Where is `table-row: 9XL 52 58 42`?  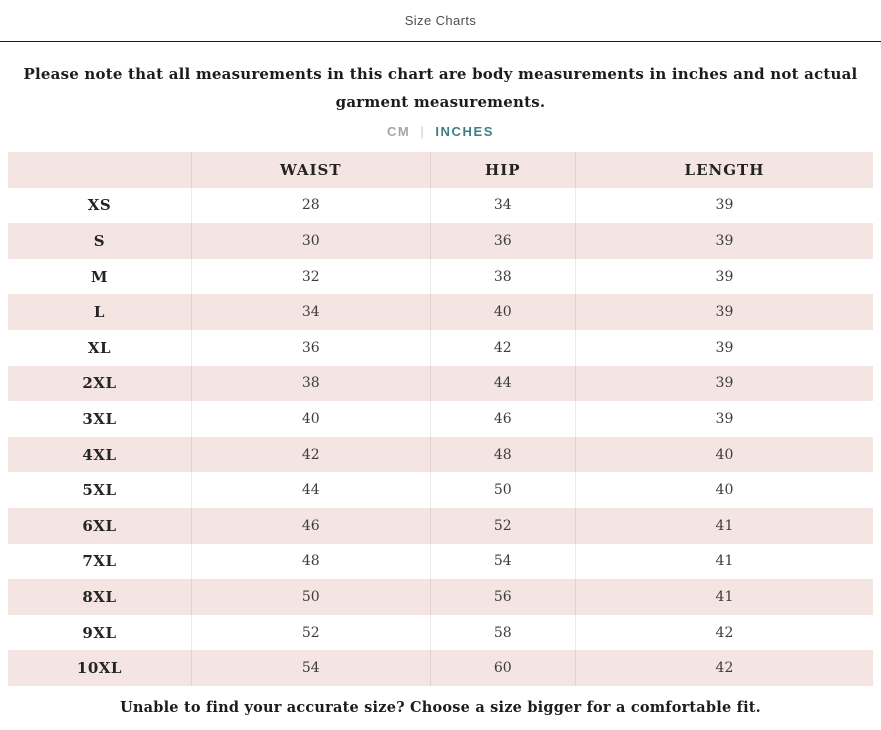 table-row: 9XL 52 58 42 is located at coordinates (440, 632).